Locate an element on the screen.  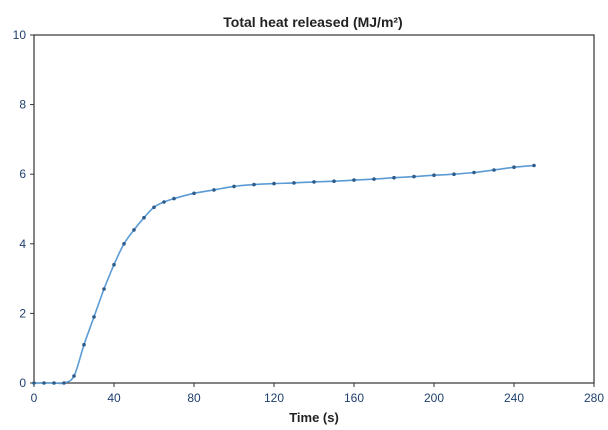
y-tick-label: 8 is located at coordinates (22, 105).